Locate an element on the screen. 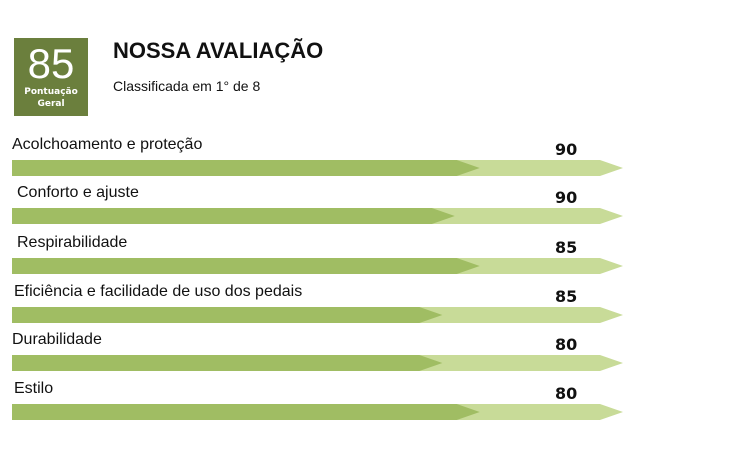  rating-label: Durabilidade is located at coordinates (57, 339).